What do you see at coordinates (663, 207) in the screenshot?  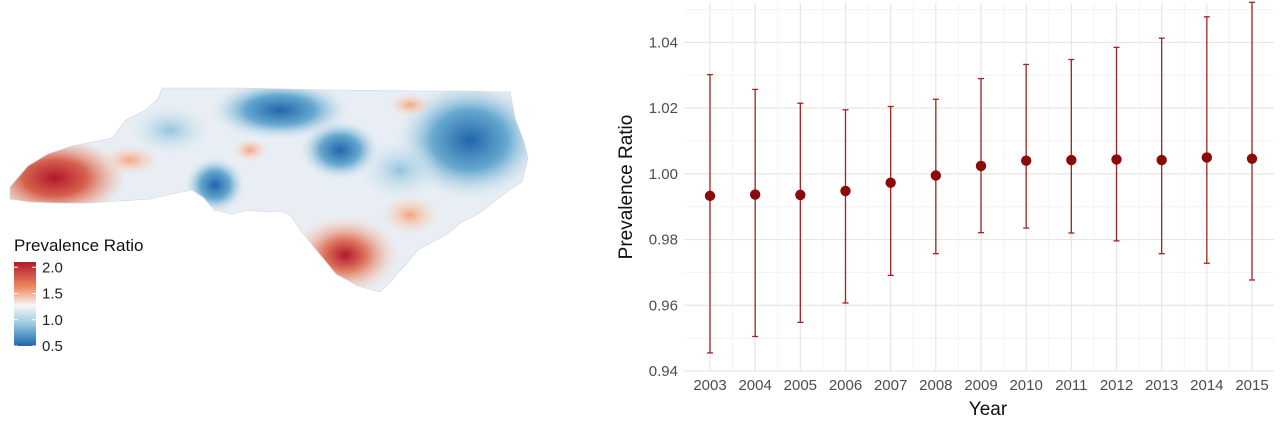 I see `y-axis-tick-labels: 0.94 0.96 0.98 1.00 1.02 1.04` at bounding box center [663, 207].